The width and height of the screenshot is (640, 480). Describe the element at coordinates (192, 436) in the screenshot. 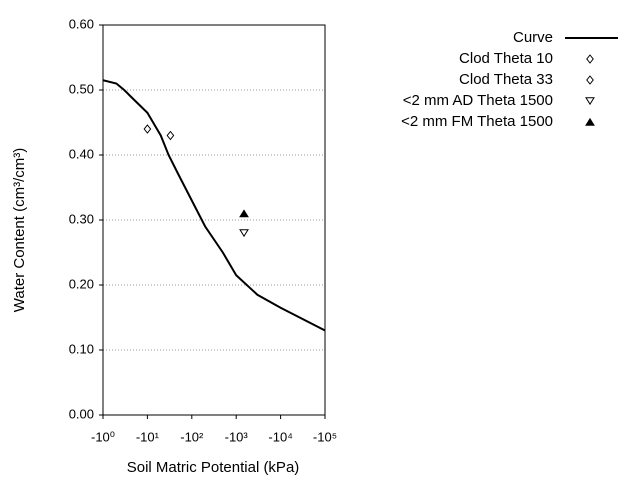

I see `x-tick-label: -10²` at that location.